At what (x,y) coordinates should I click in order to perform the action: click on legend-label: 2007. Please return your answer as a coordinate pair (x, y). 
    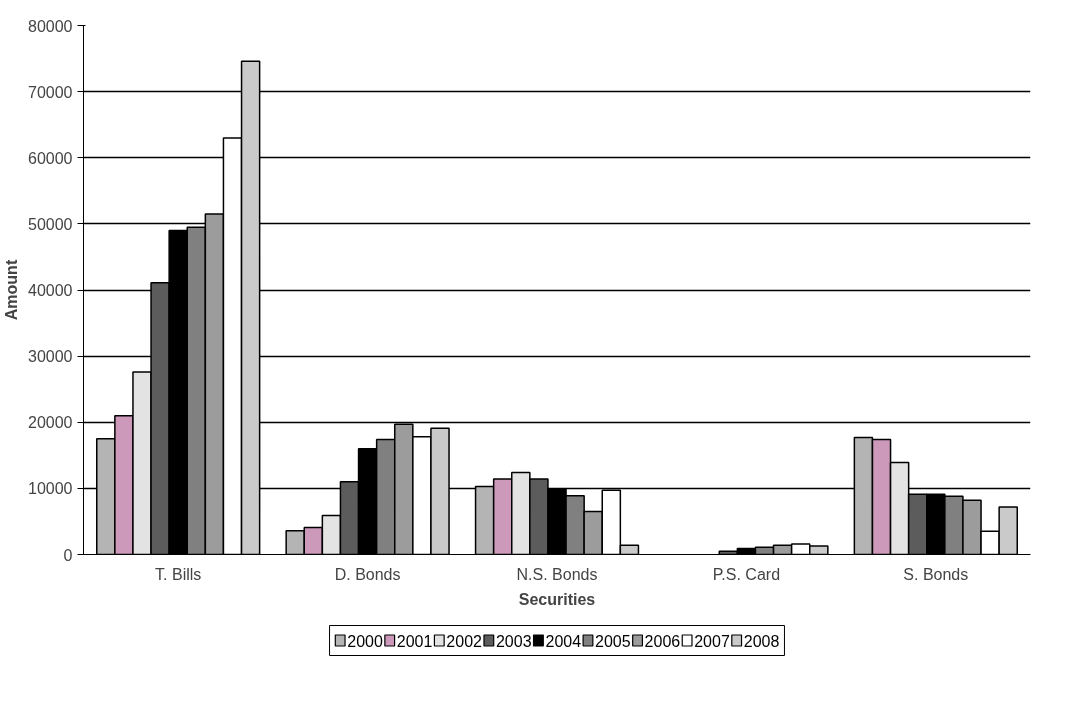
    Looking at the image, I should click on (712, 641).